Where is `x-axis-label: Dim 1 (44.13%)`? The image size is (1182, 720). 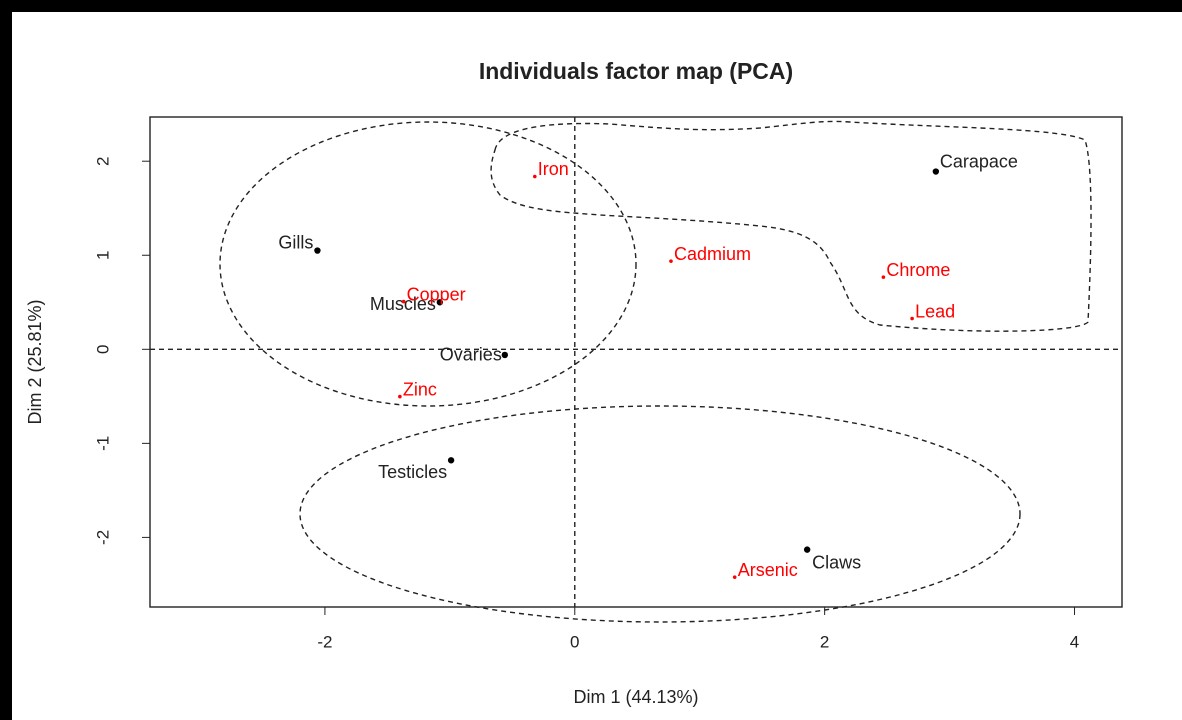 x-axis-label: Dim 1 (44.13%) is located at coordinates (635, 697).